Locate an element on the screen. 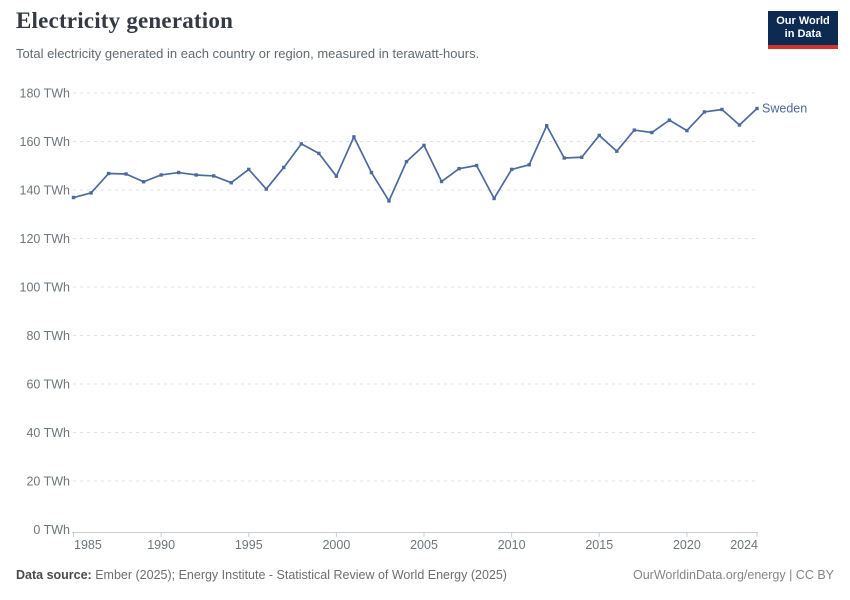 Image resolution: width=850 pixels, height=600 pixels. data-source-label: Data source: is located at coordinates (54, 575).